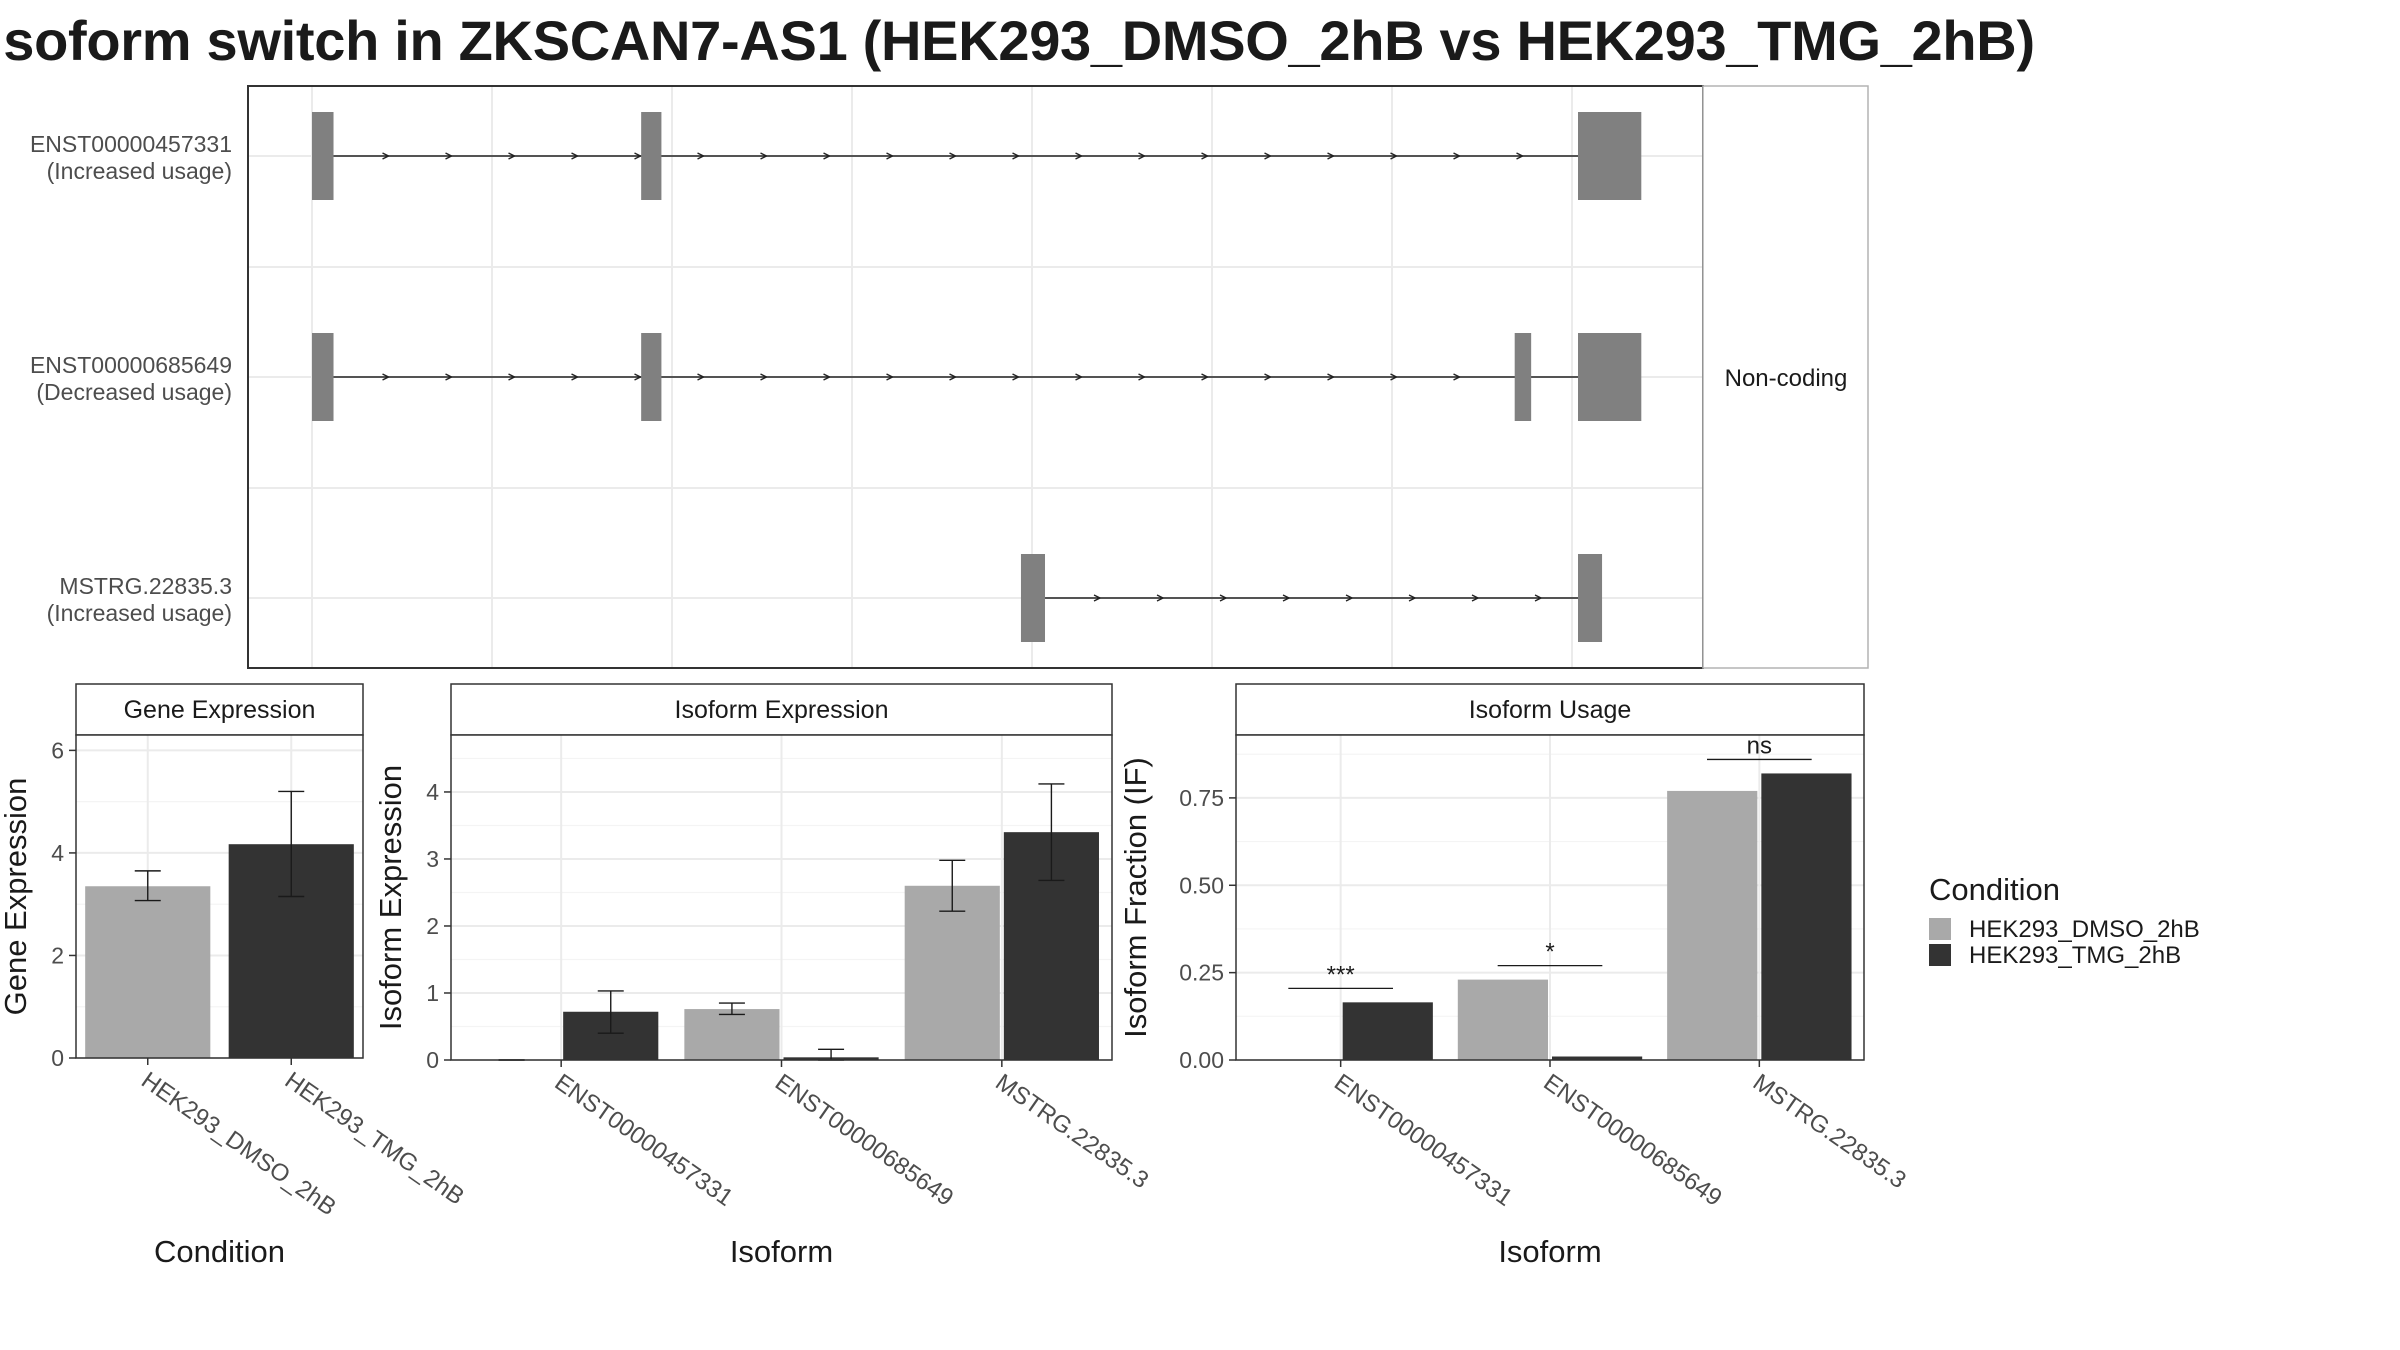 The height and width of the screenshot is (1350, 2400). What do you see at coordinates (1201, 1060) in the screenshot?
I see `y-tick-label: 0.00` at bounding box center [1201, 1060].